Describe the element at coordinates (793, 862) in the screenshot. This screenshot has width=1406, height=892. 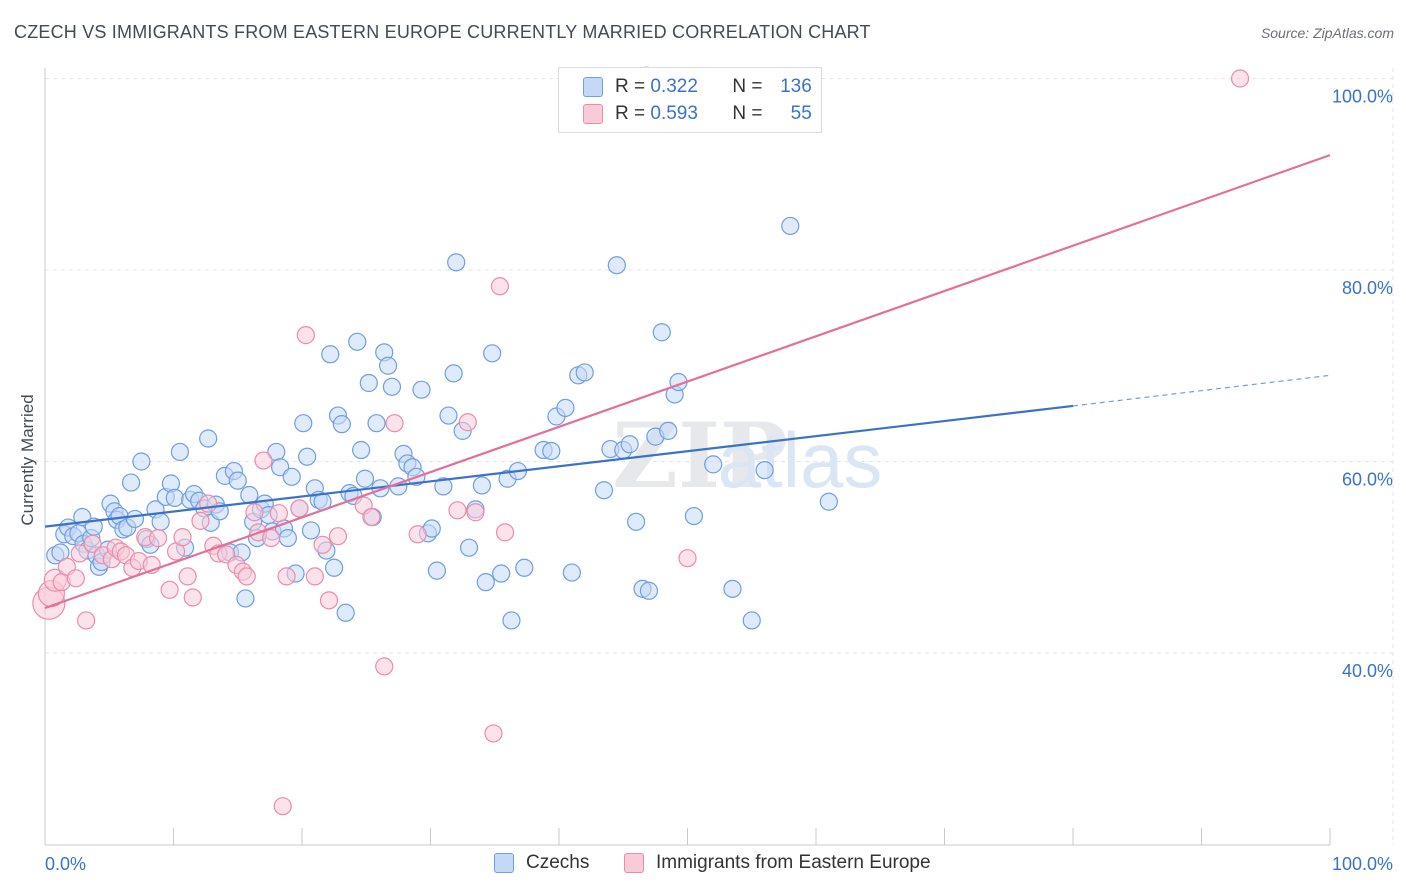
I see `legend-label-eastern-europe: Immigrants from Eastern Europe` at that location.